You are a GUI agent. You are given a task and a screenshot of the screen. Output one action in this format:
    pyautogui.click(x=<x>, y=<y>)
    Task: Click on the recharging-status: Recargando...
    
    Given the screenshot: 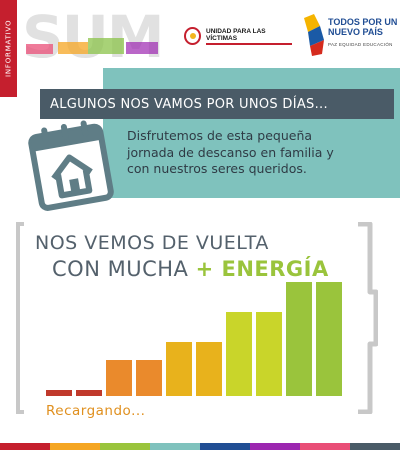 What is the action you would take?
    pyautogui.click(x=96, y=411)
    